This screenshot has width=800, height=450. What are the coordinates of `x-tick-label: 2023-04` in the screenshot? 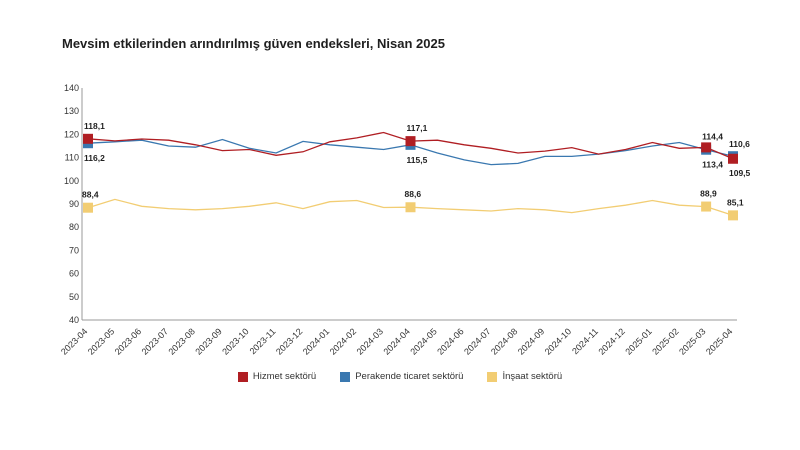 It's located at (74, 341).